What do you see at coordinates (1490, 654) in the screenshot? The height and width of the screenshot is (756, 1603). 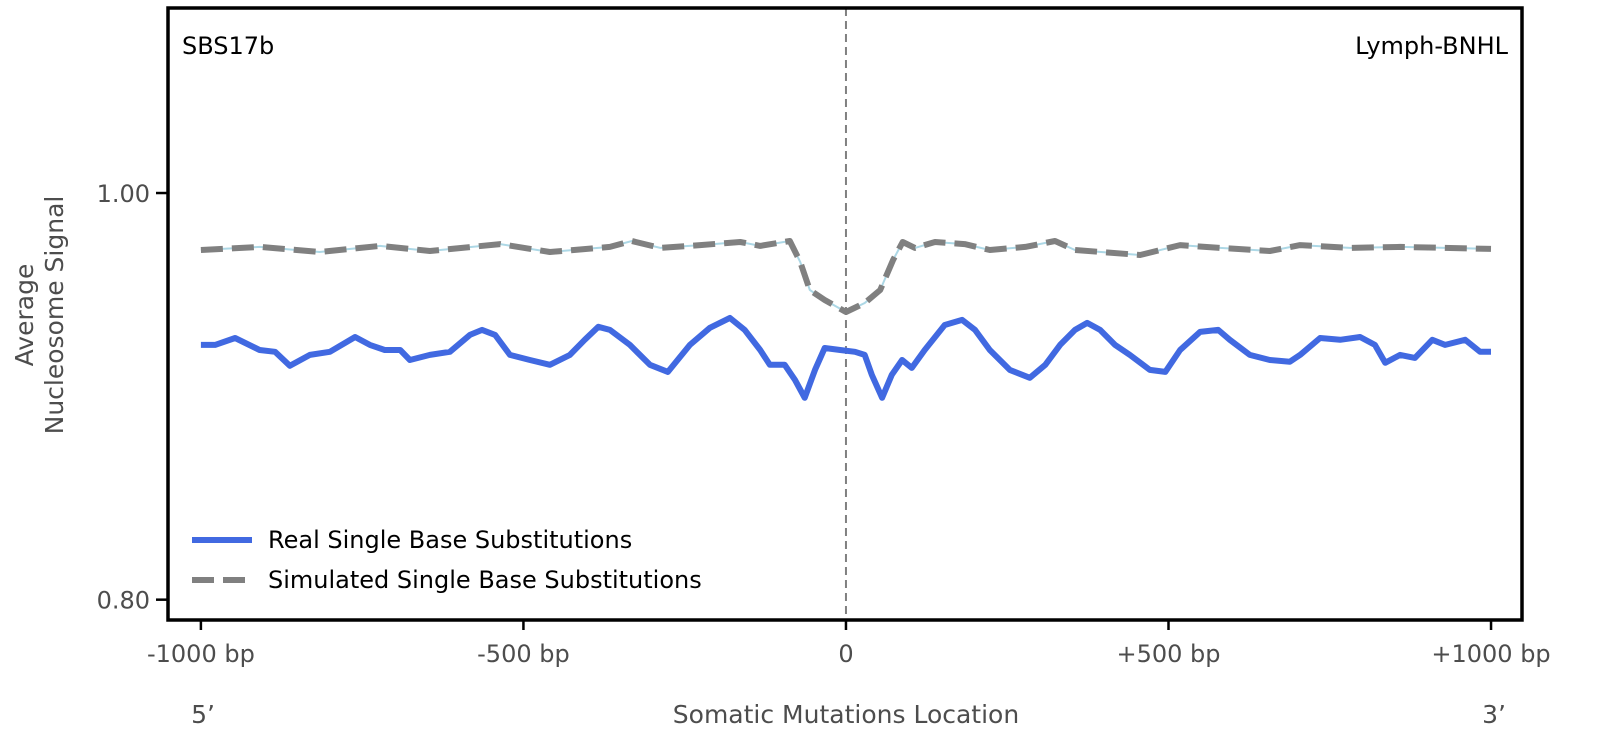 I see `x-tick-label: +1000 bp` at bounding box center [1490, 654].